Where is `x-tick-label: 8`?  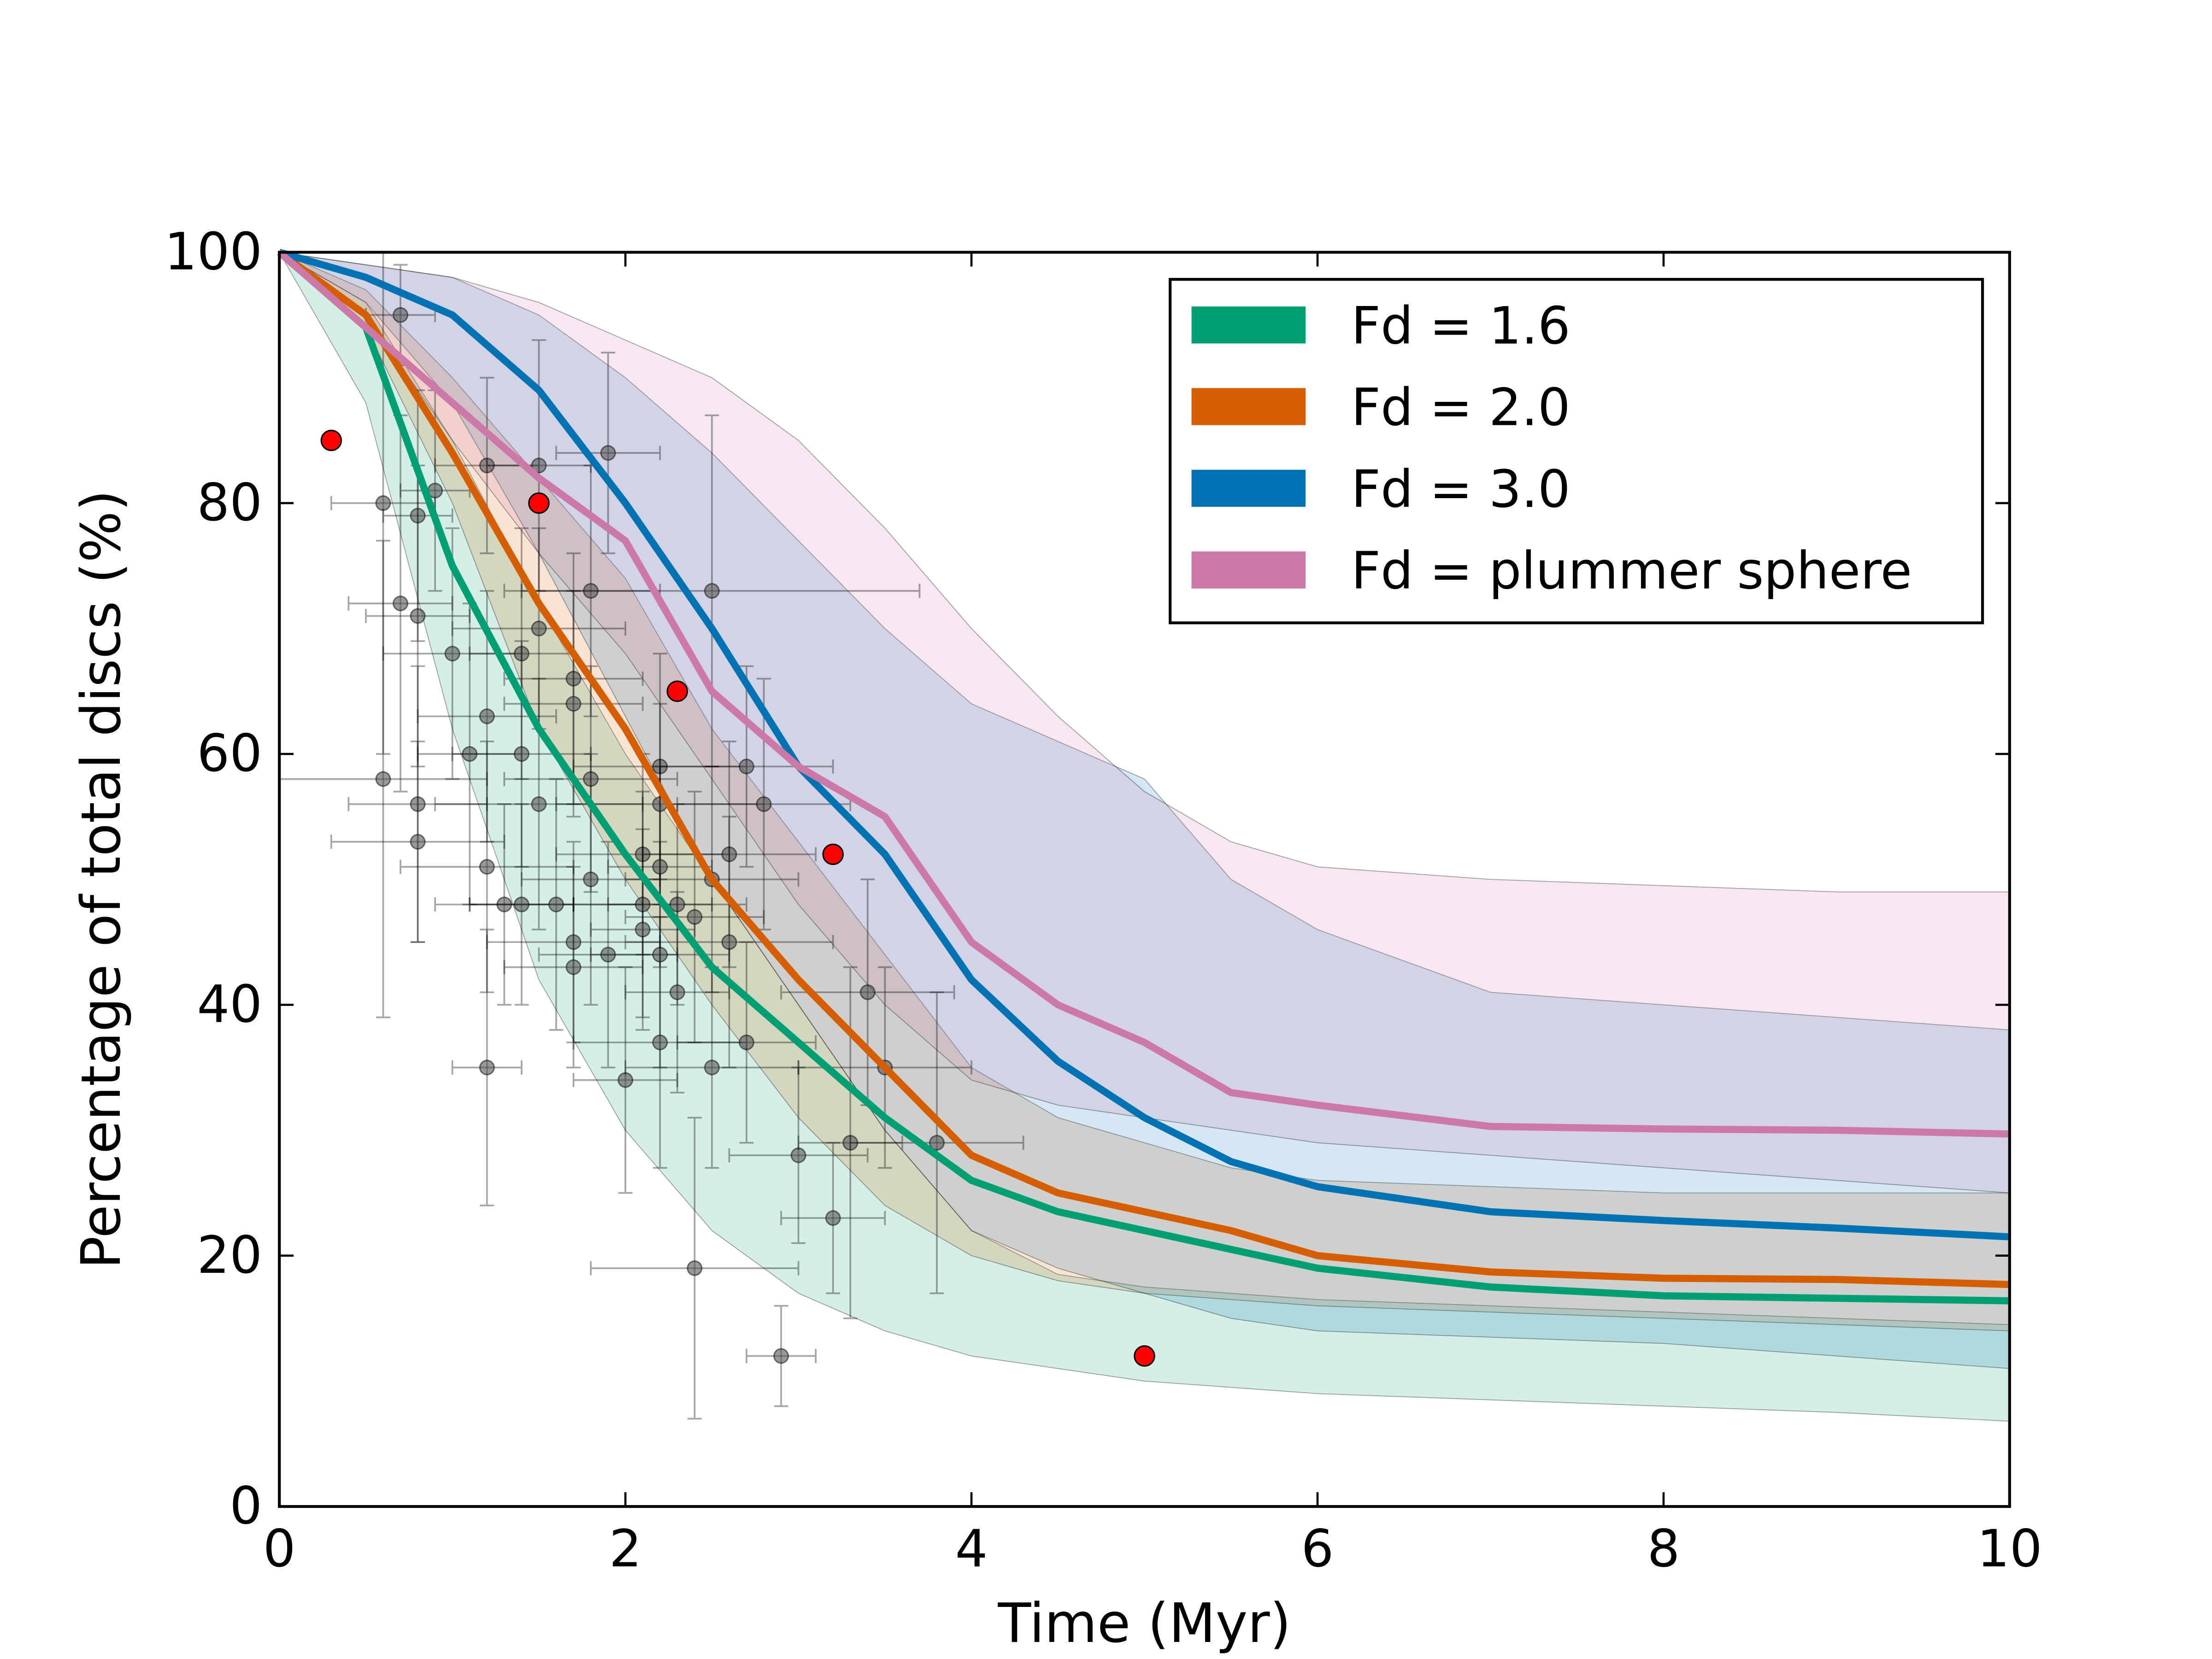 x-tick-label: 8 is located at coordinates (1663, 1549).